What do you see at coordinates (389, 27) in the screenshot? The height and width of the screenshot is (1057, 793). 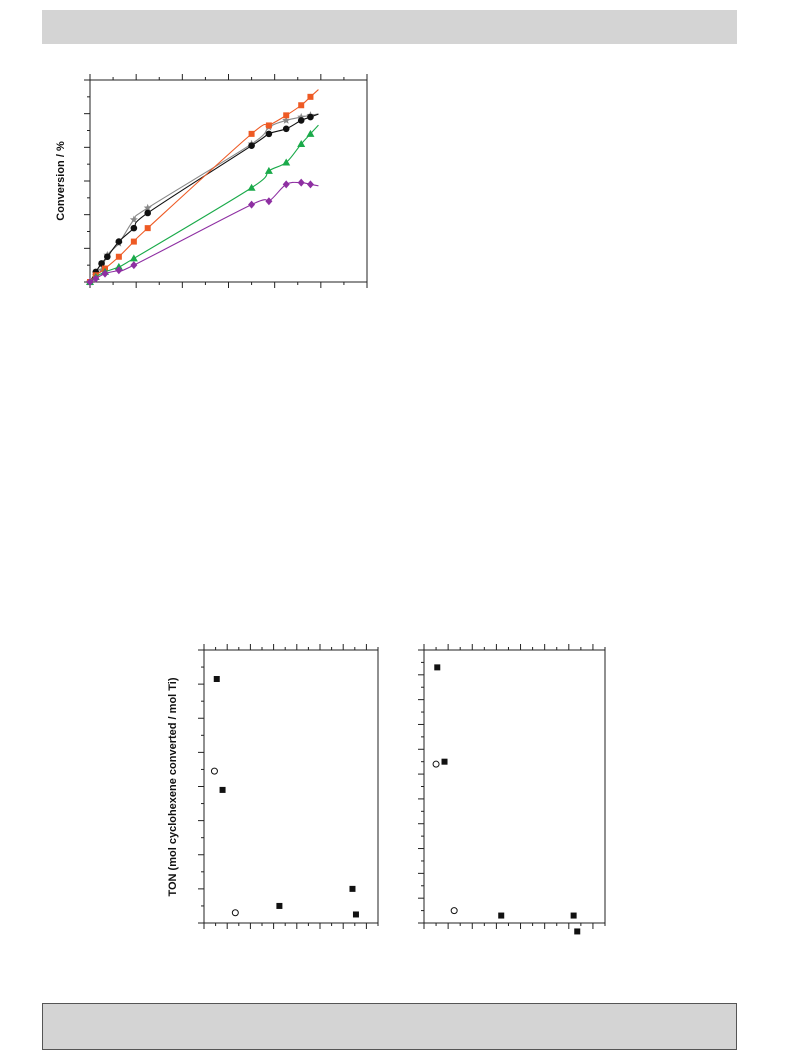 I see `header-band` at bounding box center [389, 27].